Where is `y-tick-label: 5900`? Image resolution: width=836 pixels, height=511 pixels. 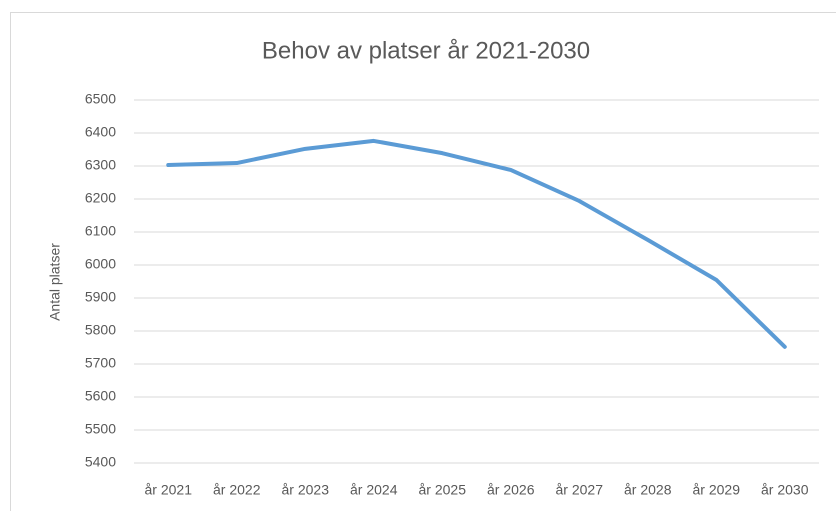
y-tick-label: 5900 is located at coordinates (100, 297).